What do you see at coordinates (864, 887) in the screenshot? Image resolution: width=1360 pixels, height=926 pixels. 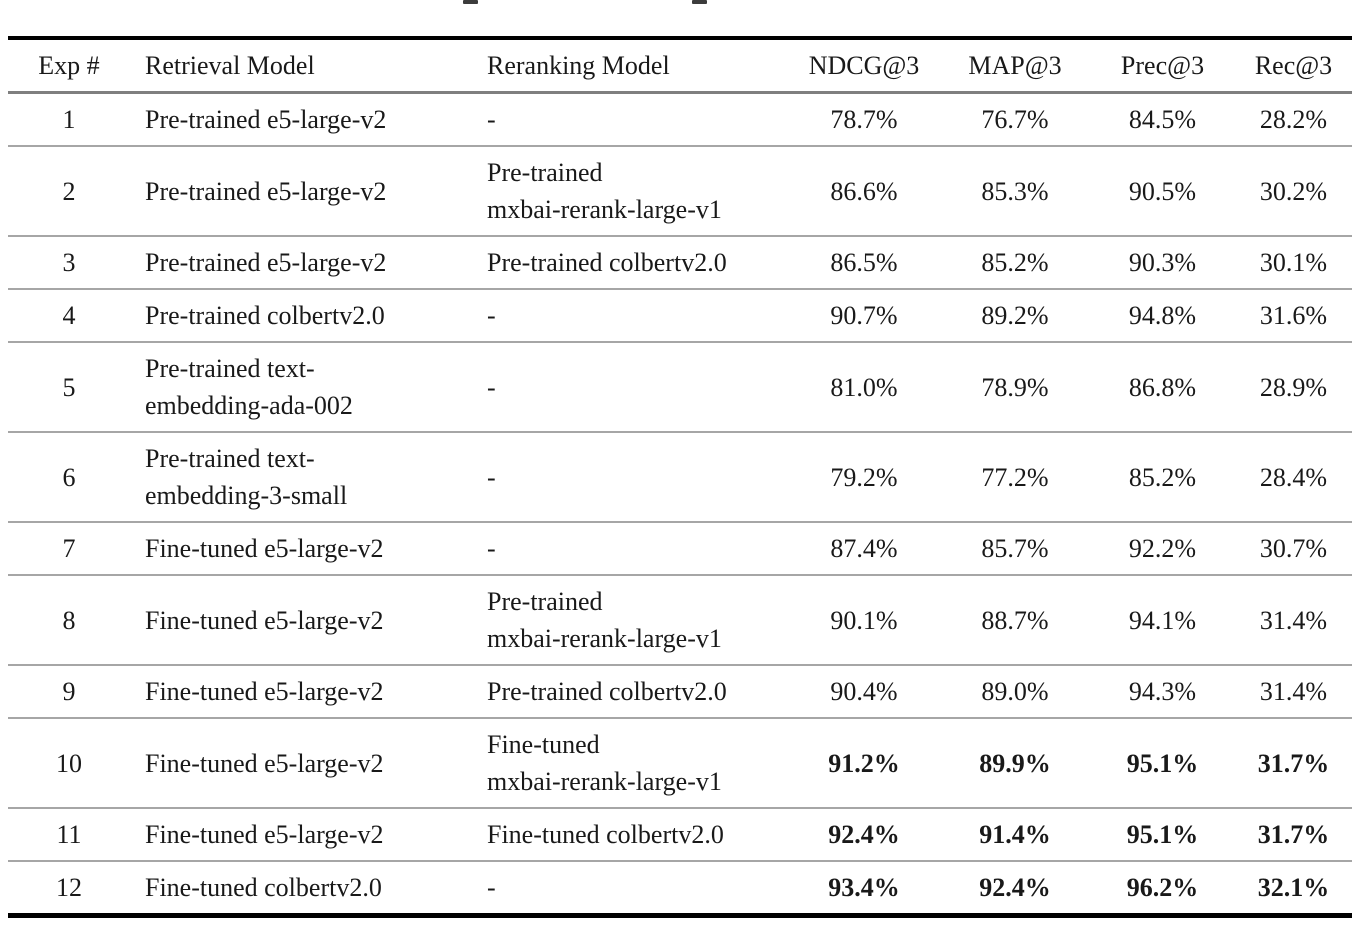 I see `cell-ndcg-value: 93.4%` at bounding box center [864, 887].